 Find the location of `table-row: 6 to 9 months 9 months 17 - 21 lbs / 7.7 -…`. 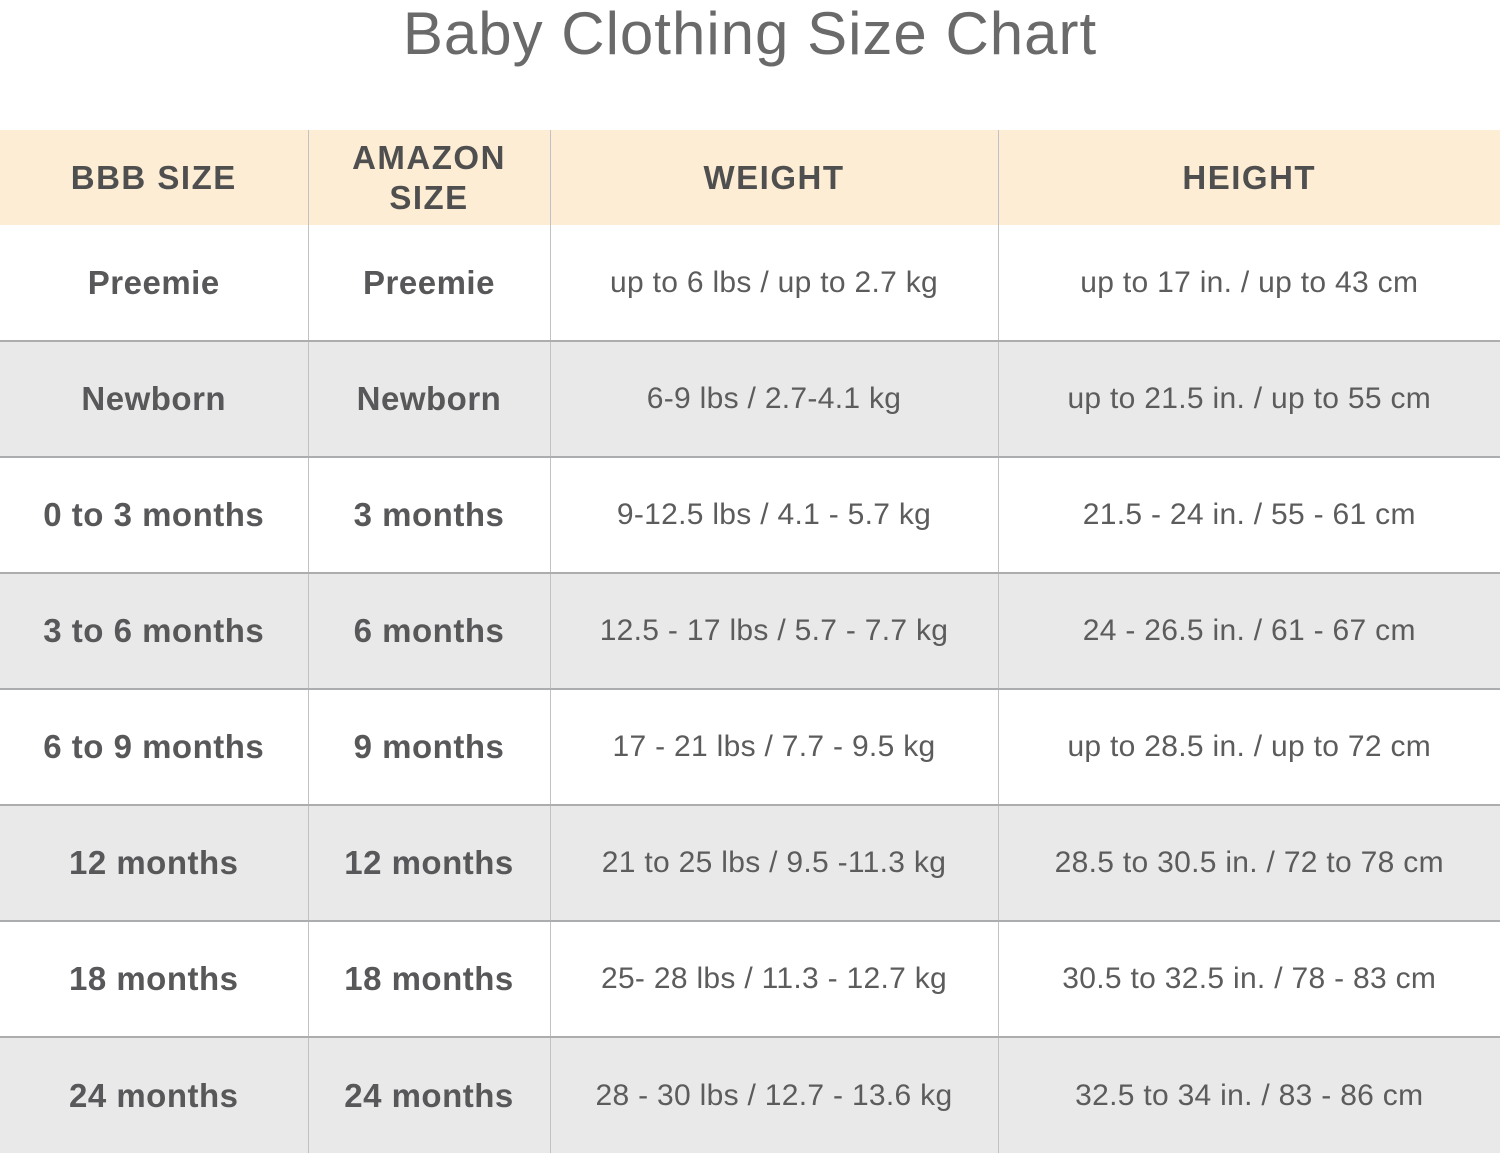

table-row: 6 to 9 months 9 months 17 - 21 lbs / 7.7 -… is located at coordinates (750, 746).